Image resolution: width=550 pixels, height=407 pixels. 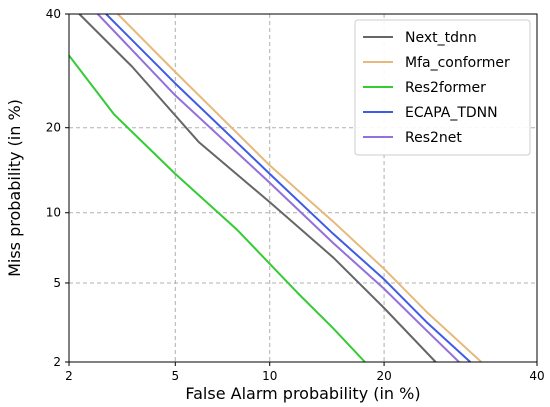 I want to click on x-axis-label: False Alarm probability (in %), so click(x=302, y=393).